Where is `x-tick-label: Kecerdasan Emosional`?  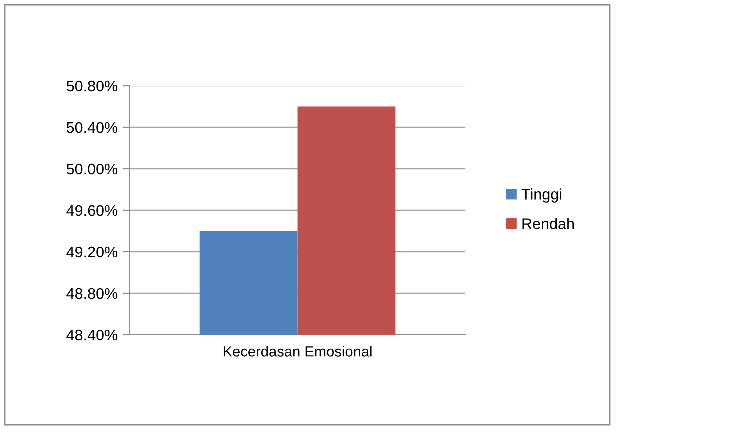
x-tick-label: Kecerdasan Emosional is located at coordinates (298, 351).